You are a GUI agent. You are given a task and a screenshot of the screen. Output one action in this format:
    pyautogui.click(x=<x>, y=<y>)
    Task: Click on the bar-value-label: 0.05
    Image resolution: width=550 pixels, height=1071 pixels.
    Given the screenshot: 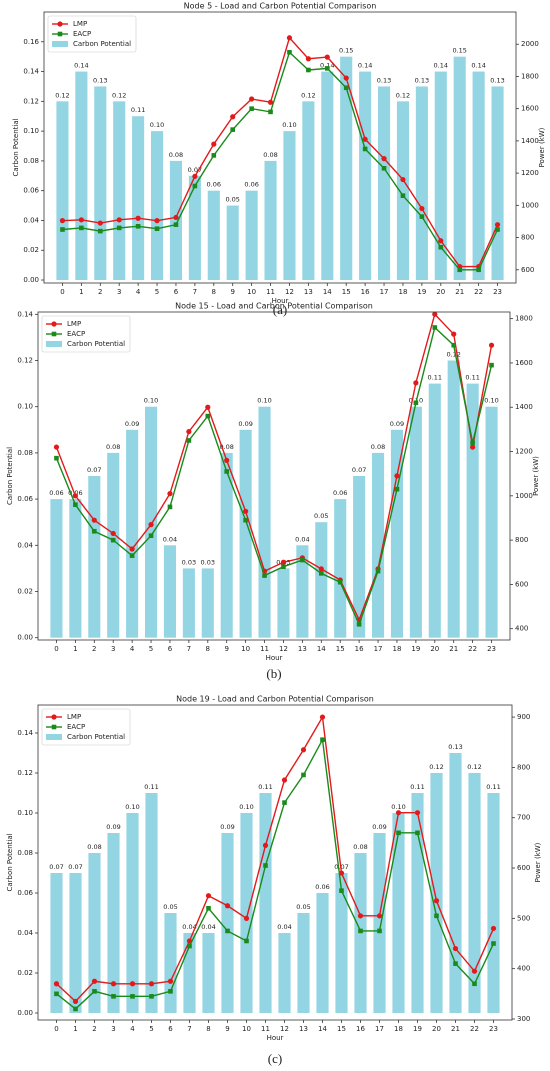 What is the action you would take?
    pyautogui.click(x=303, y=907)
    